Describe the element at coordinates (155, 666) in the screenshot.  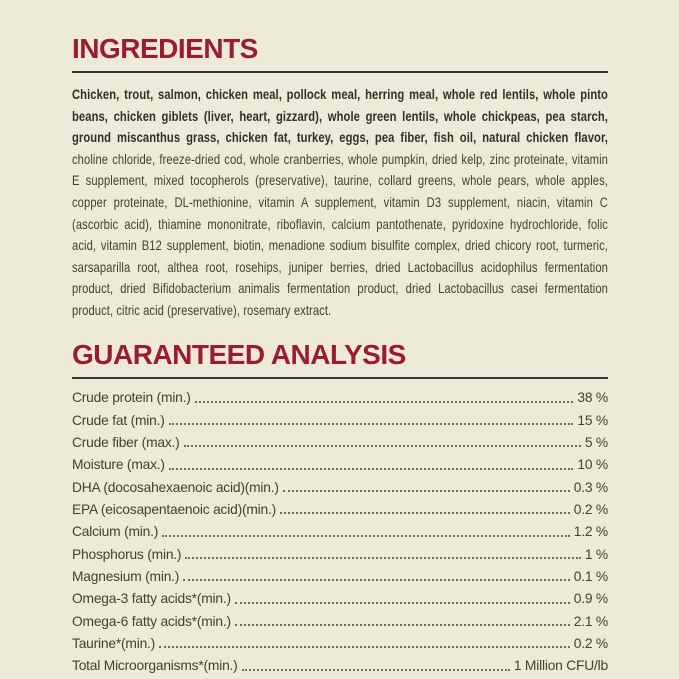
I see `analysis-row-label: Total Microorganisms*(min.)` at that location.